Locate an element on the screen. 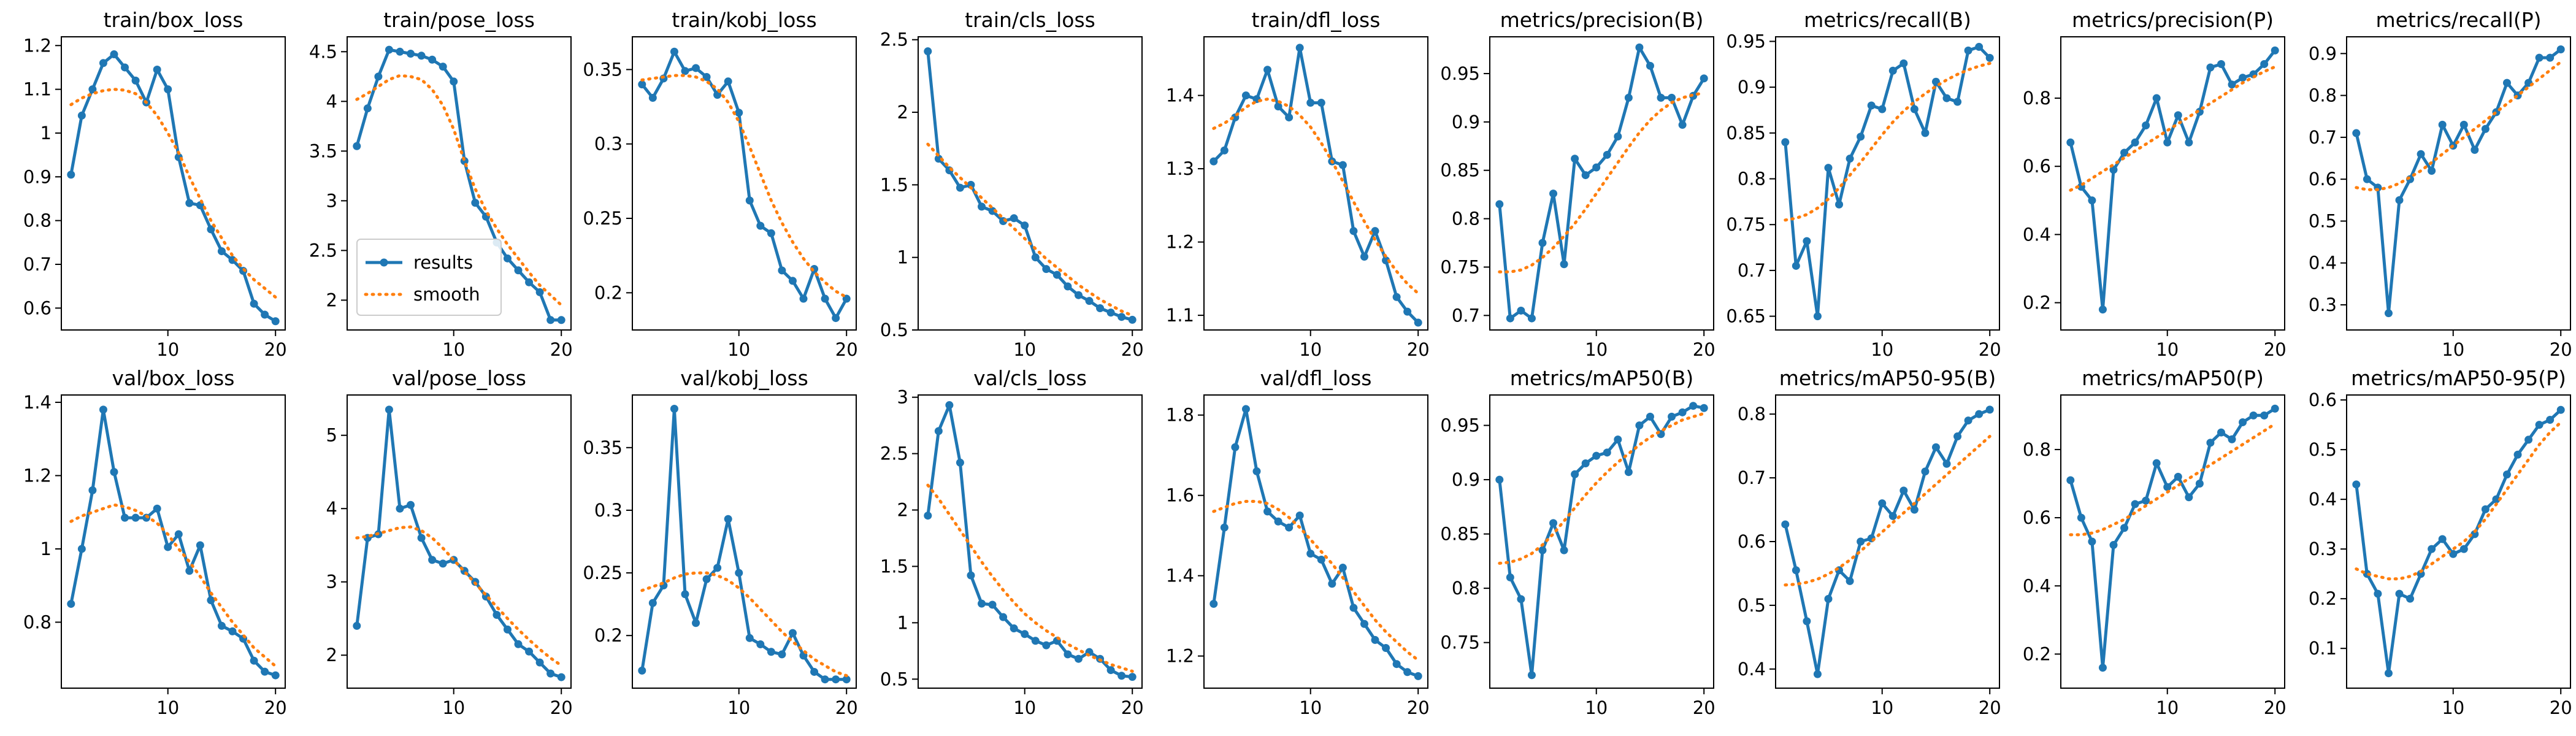  y-tick-label: 1.4 is located at coordinates (1180, 95).